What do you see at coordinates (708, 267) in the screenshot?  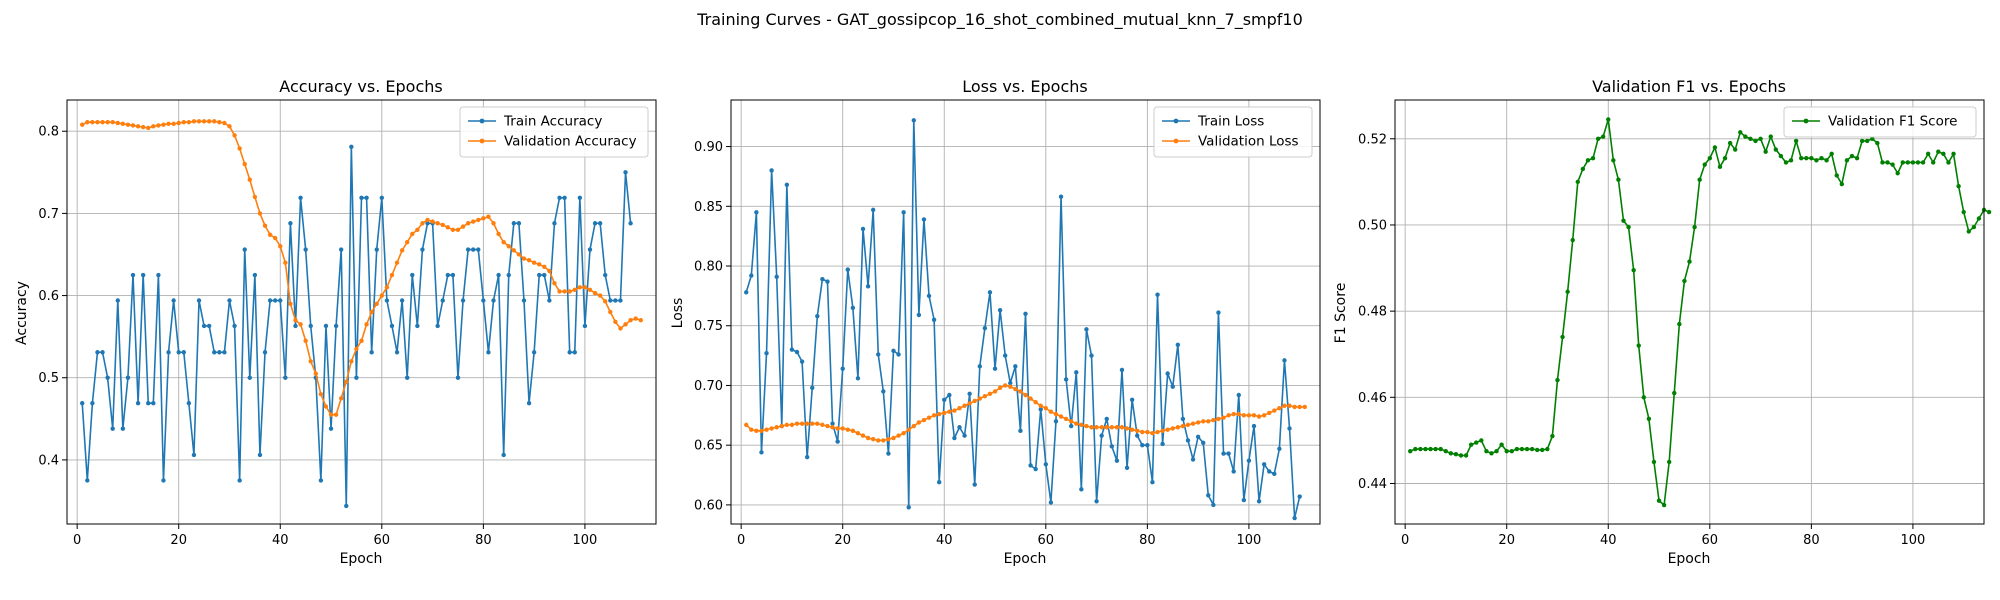 I see `loss-y-tick-label: 0.80` at bounding box center [708, 267].